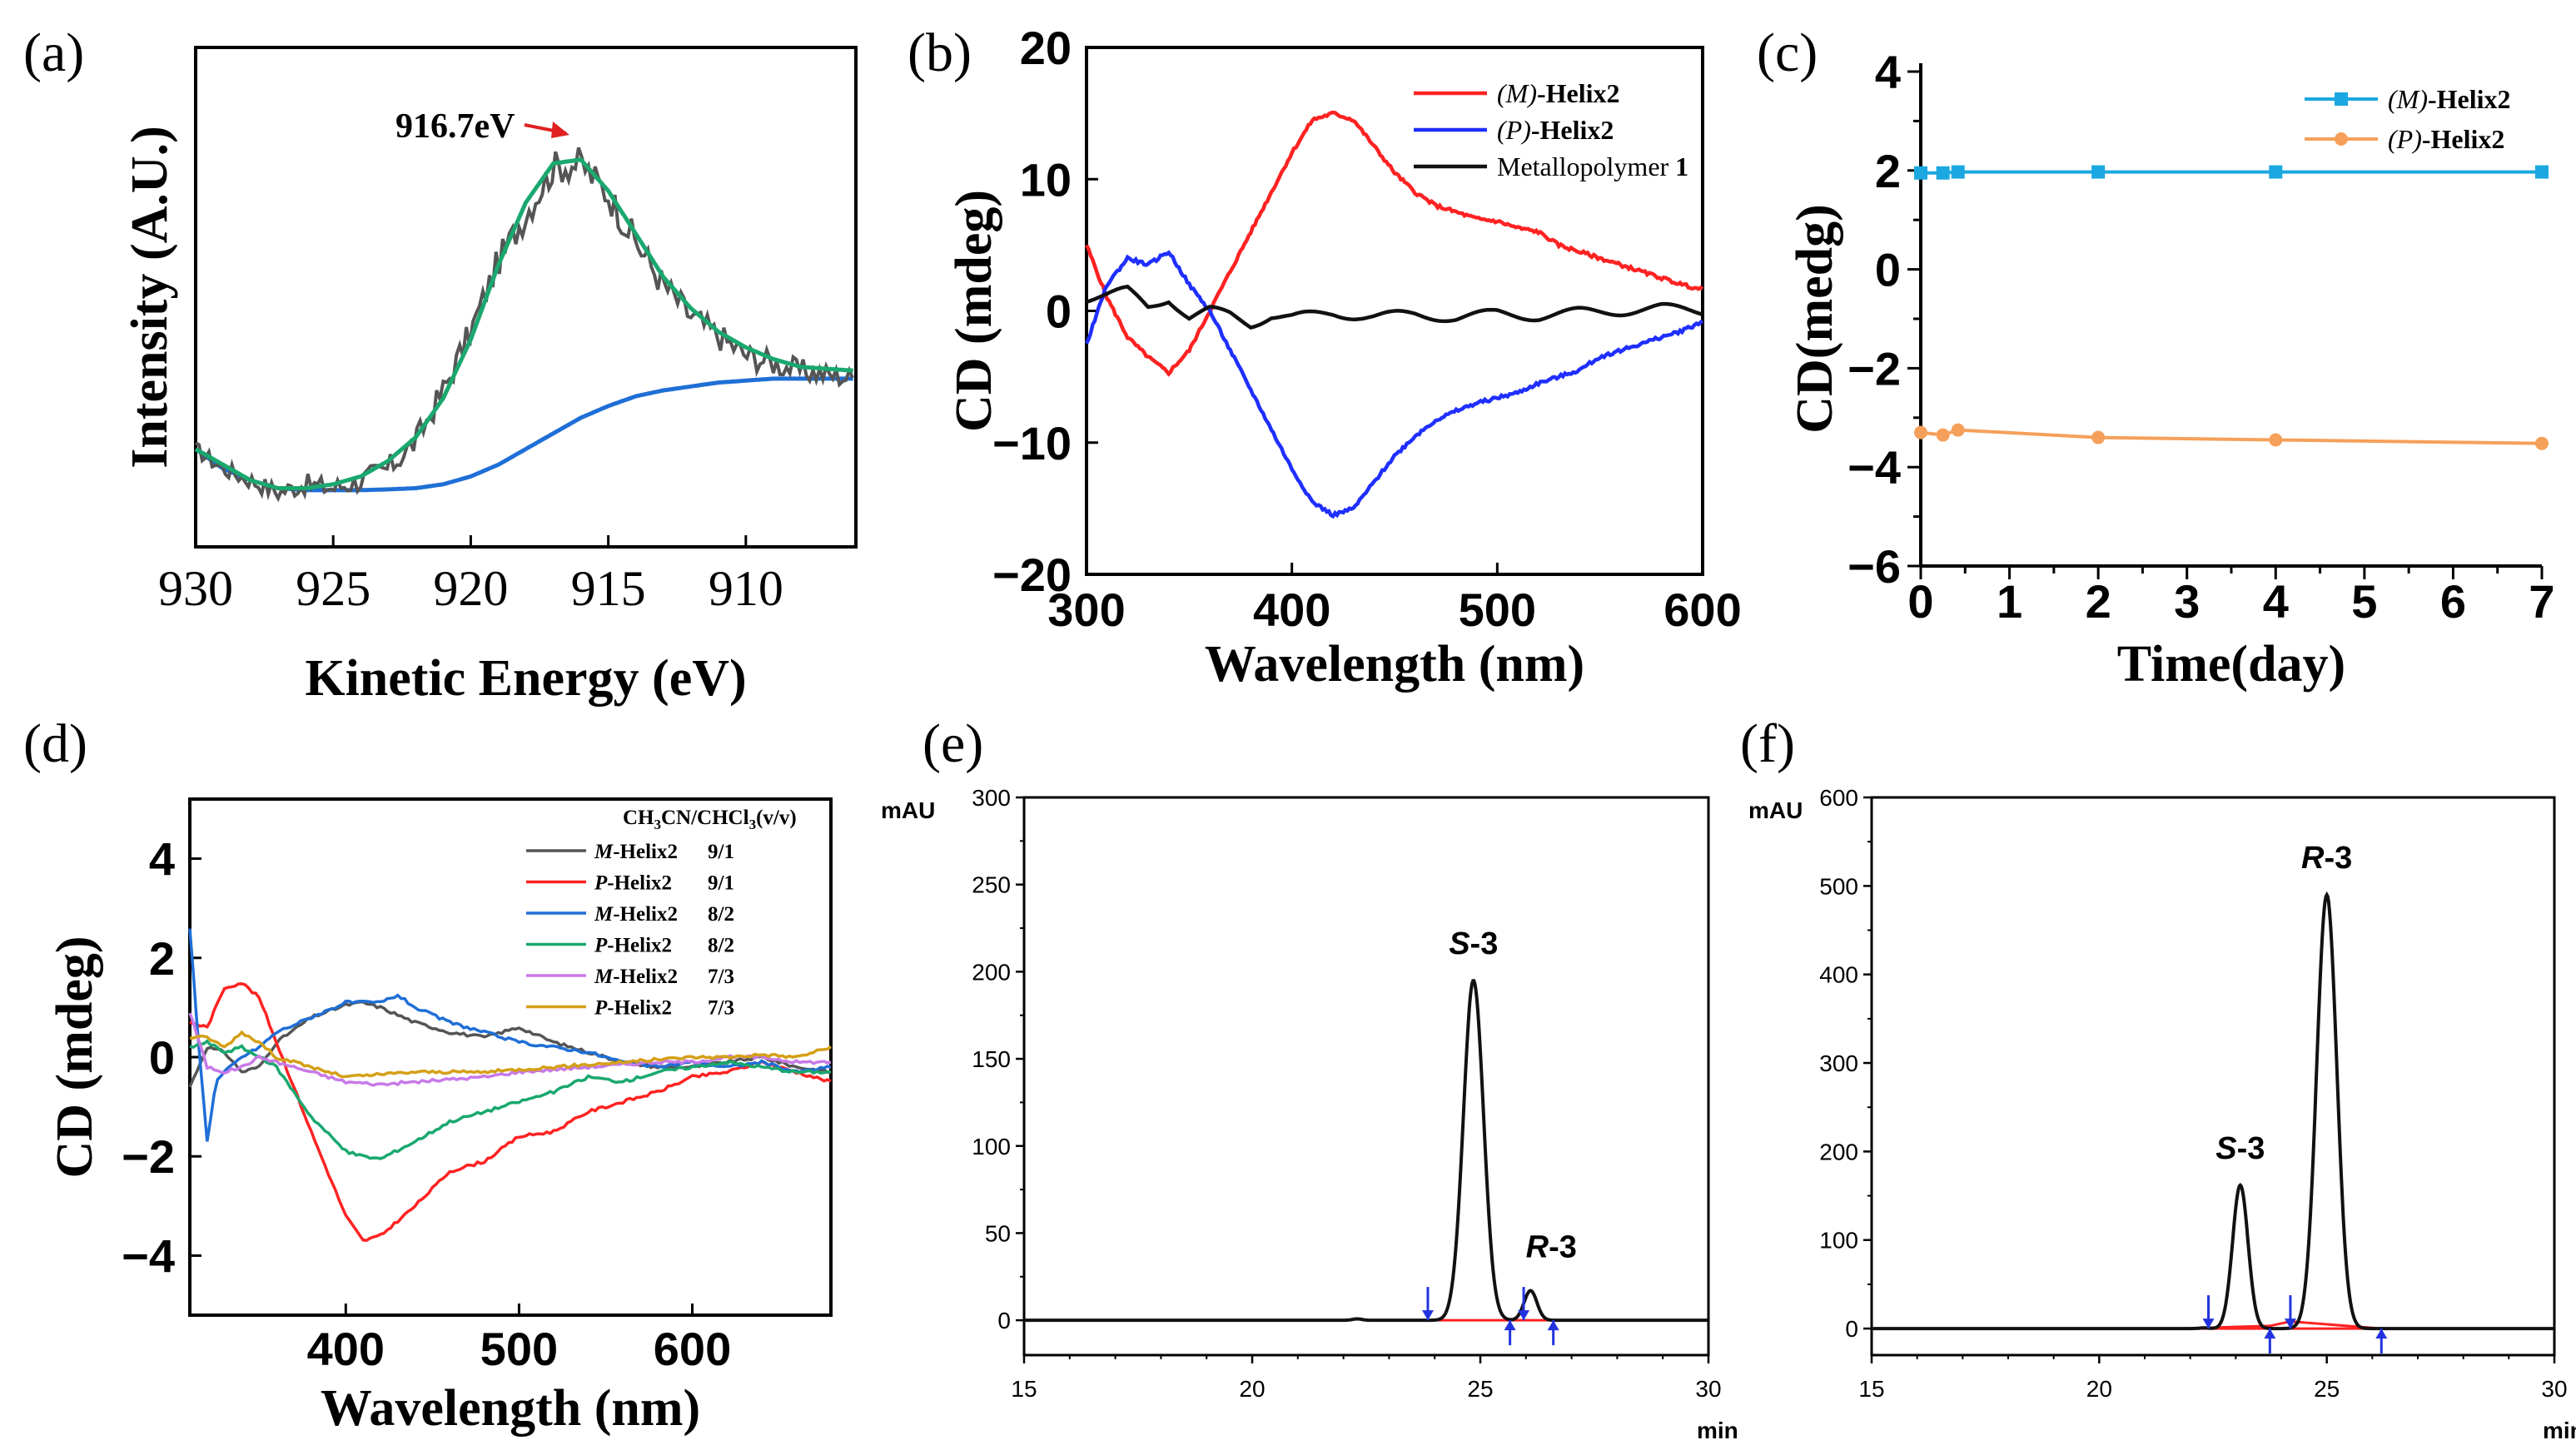 The width and height of the screenshot is (2576, 1450). Describe the element at coordinates (1874, 566) in the screenshot. I see `y-tick-label: −6` at that location.